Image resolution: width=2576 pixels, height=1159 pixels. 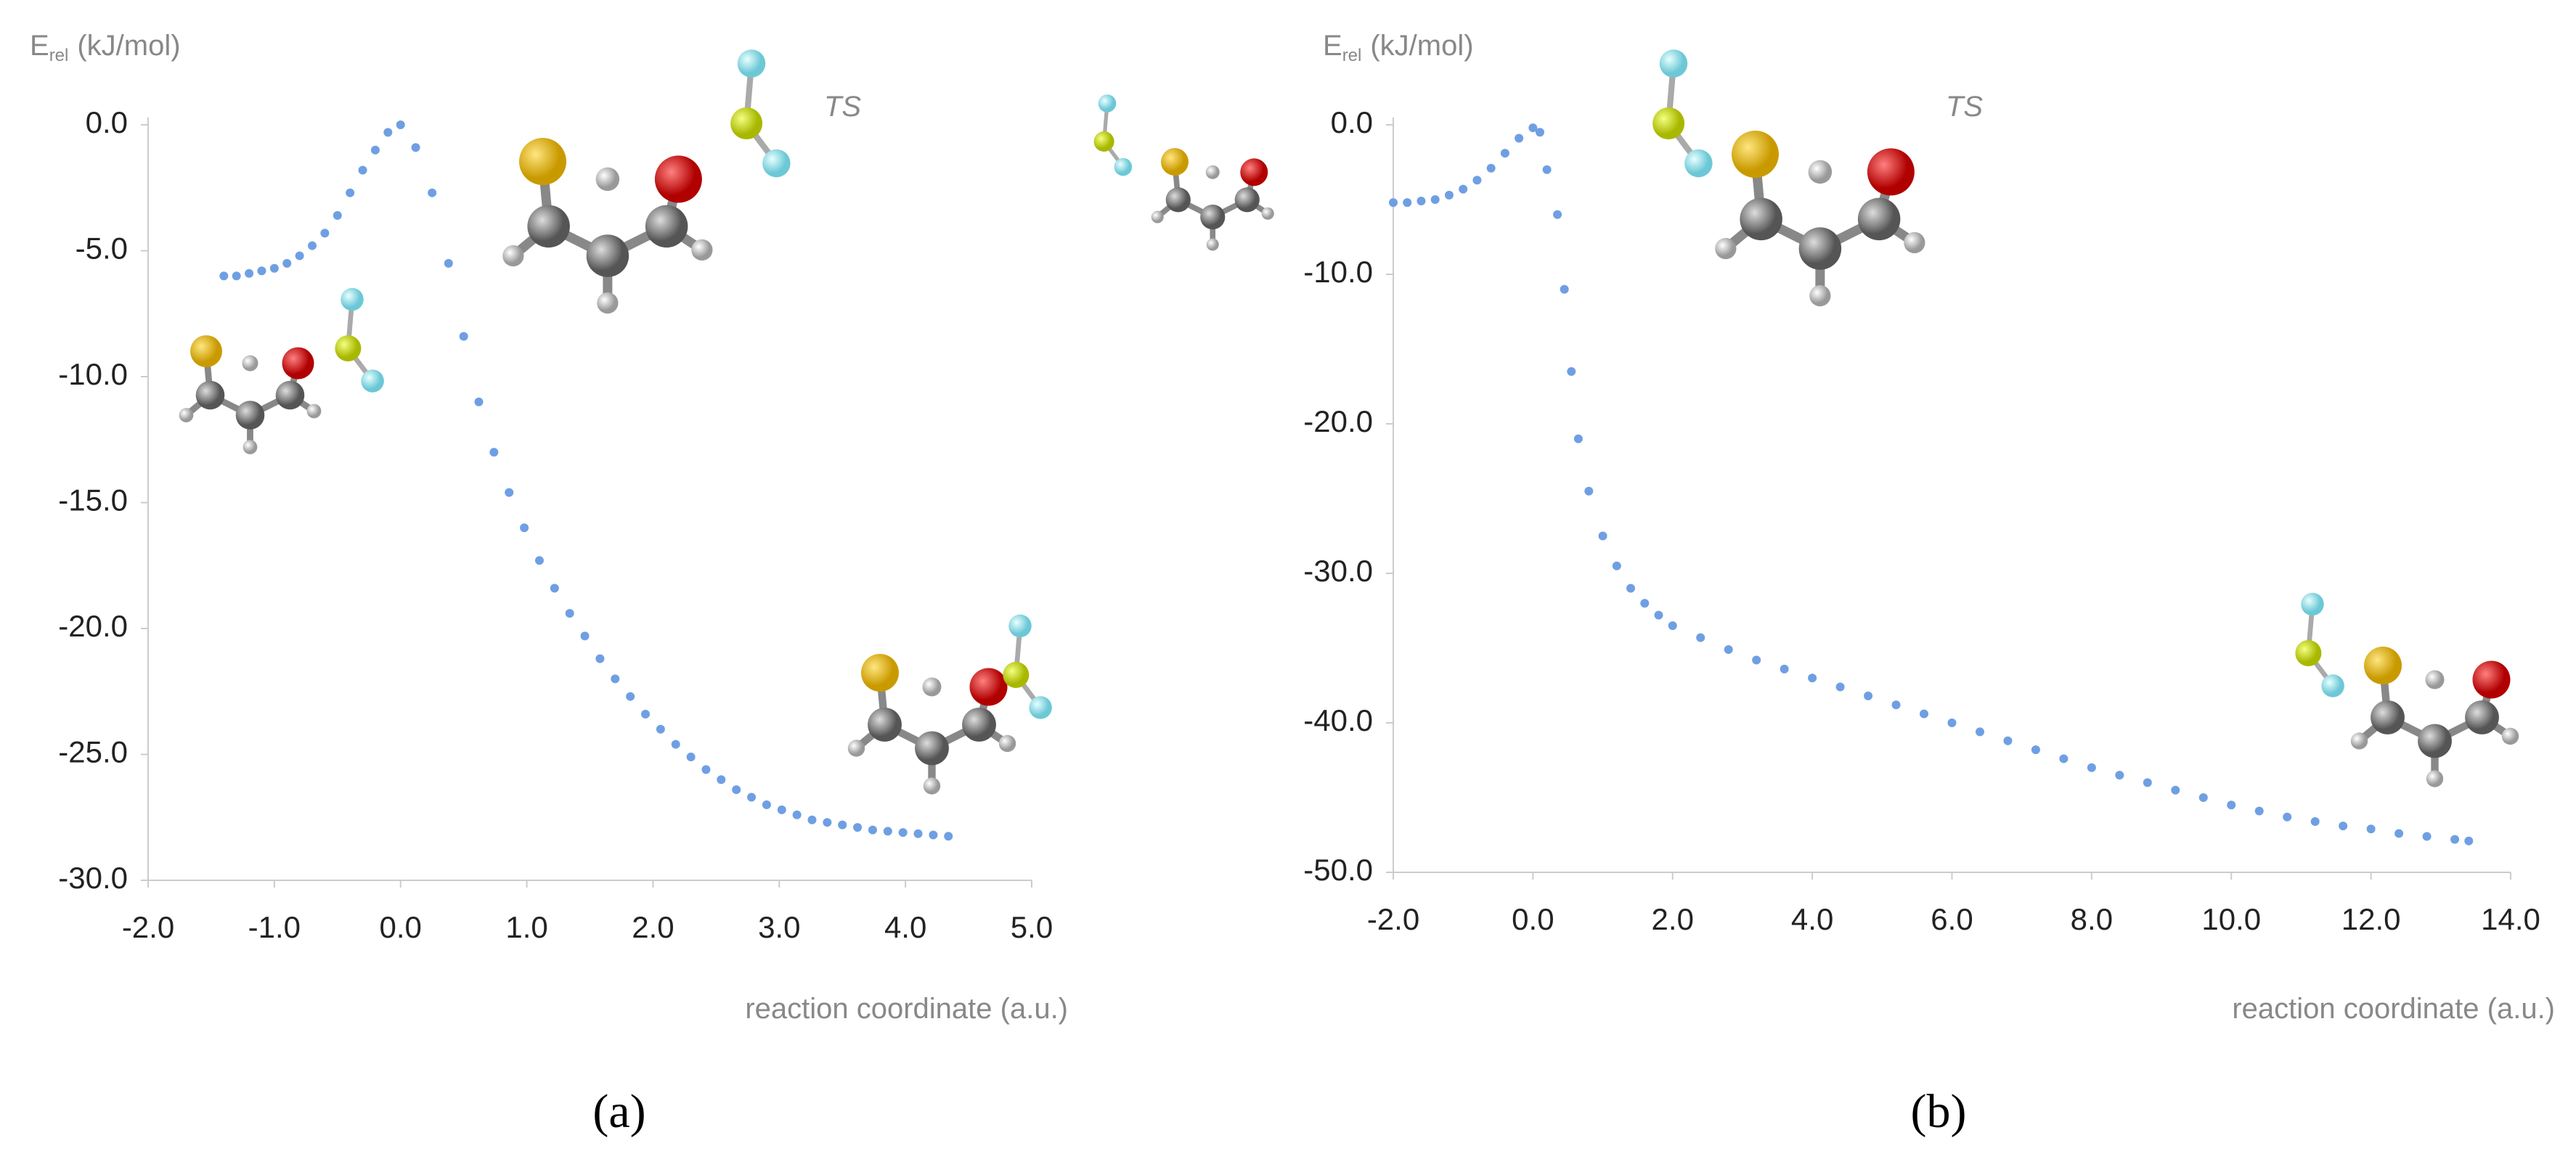 I want to click on y-tick-label: -50.0, so click(x=1338, y=870).